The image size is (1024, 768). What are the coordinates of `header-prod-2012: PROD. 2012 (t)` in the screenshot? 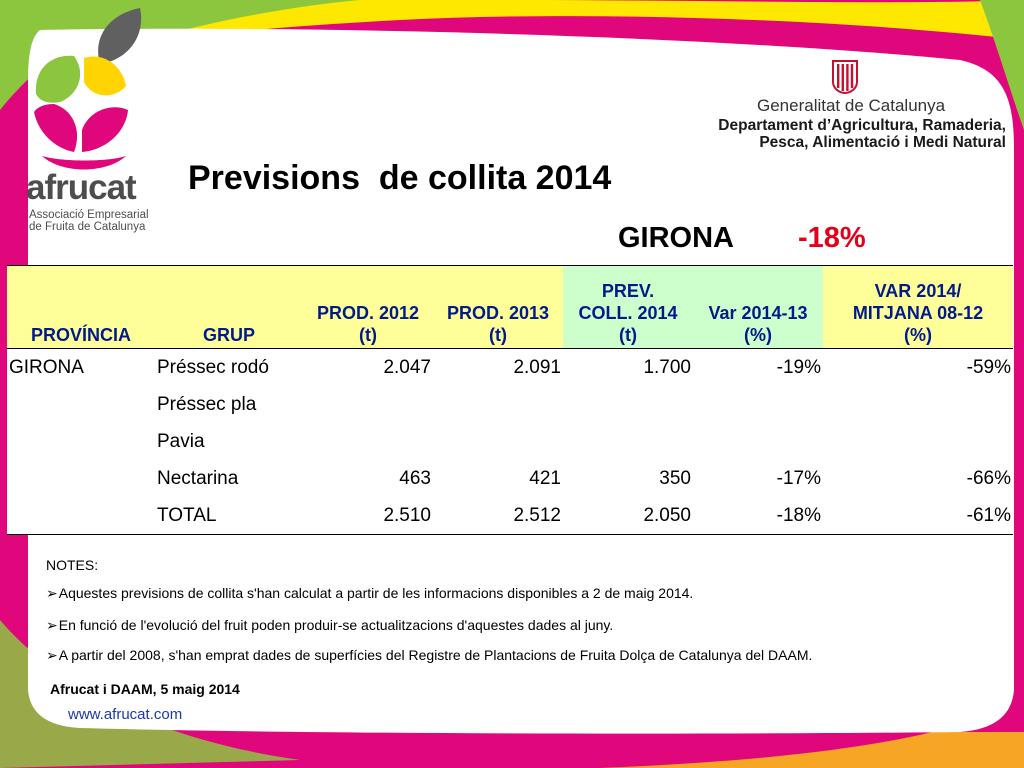 It's located at (368, 307).